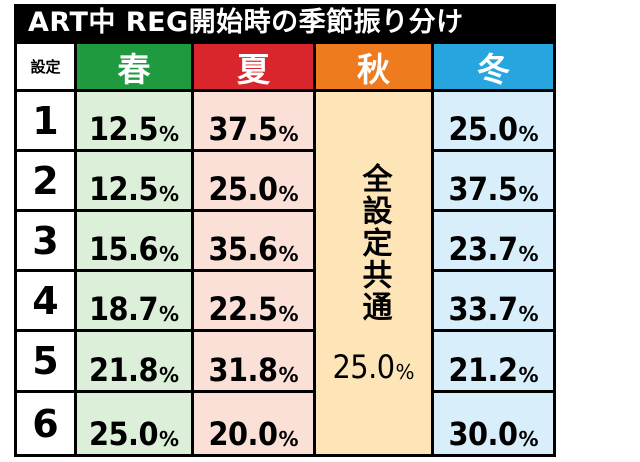 Image resolution: width=640 pixels, height=462 pixels. I want to click on winter-value: 33.7%, so click(493, 300).